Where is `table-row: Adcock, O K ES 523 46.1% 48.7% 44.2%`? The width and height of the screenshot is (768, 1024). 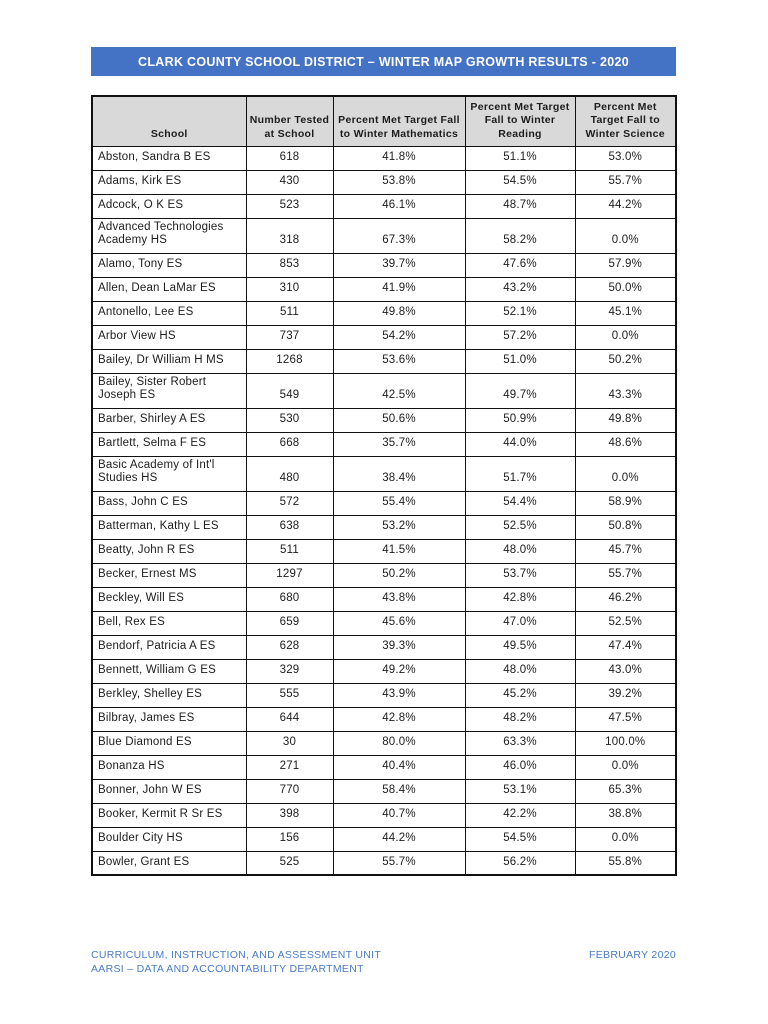 table-row: Adcock, O K ES 523 46.1% 48.7% 44.2% is located at coordinates (384, 206).